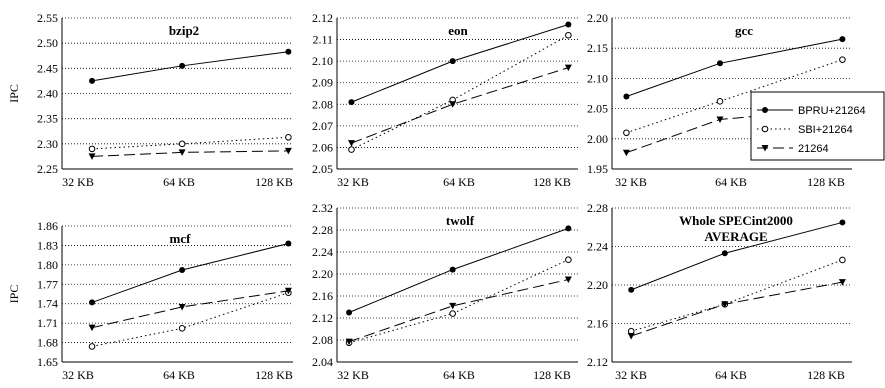 This screenshot has width=885, height=388. I want to click on y-tick-label: 2.35, so click(47, 119).